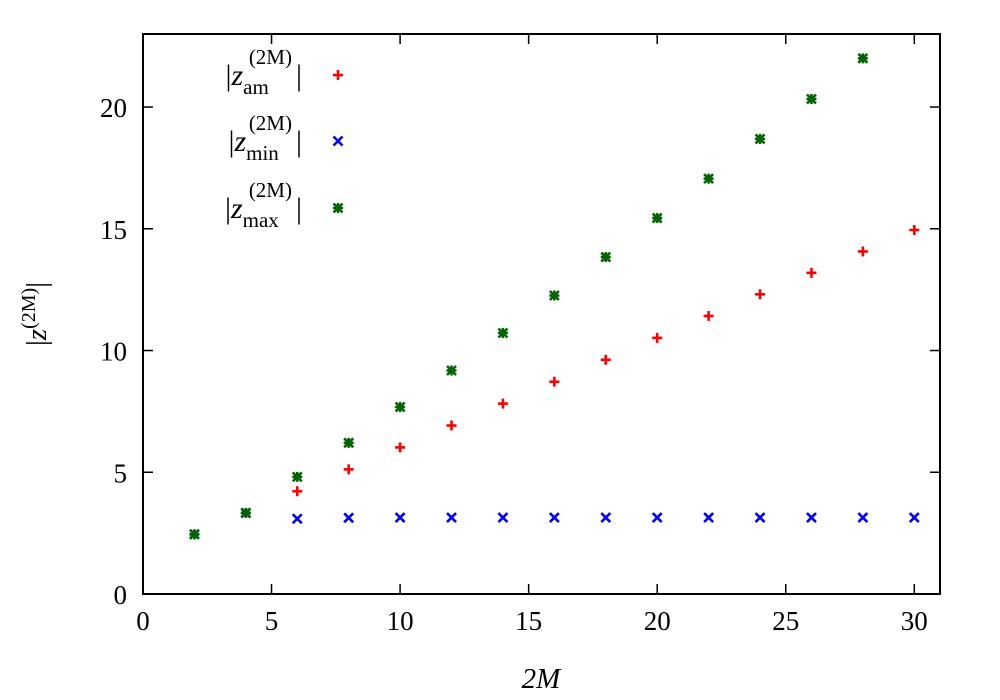 Image resolution: width=1000 pixels, height=700 pixels. What do you see at coordinates (657, 621) in the screenshot?
I see `x-tick-label: 20` at bounding box center [657, 621].